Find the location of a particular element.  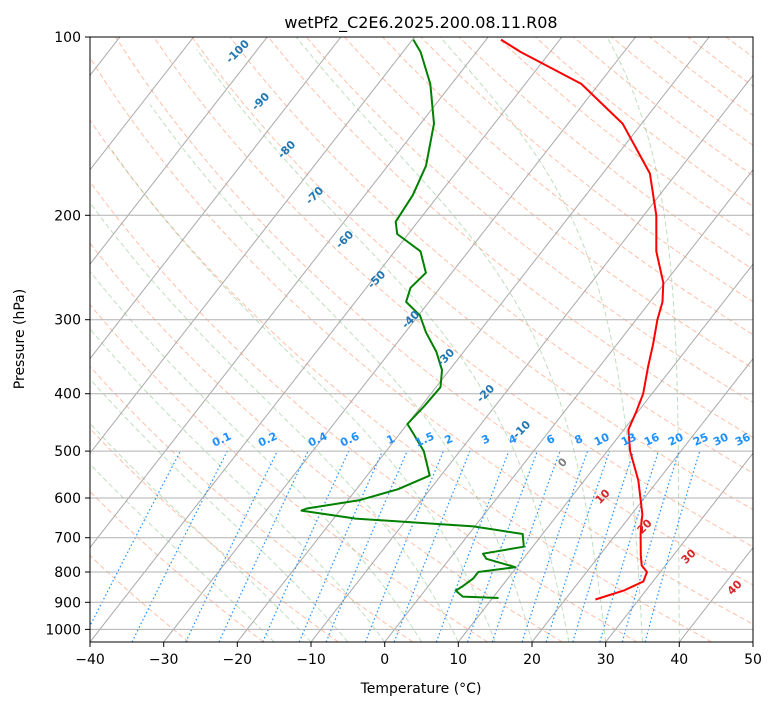

x-tick-label: 40 is located at coordinates (679, 660).